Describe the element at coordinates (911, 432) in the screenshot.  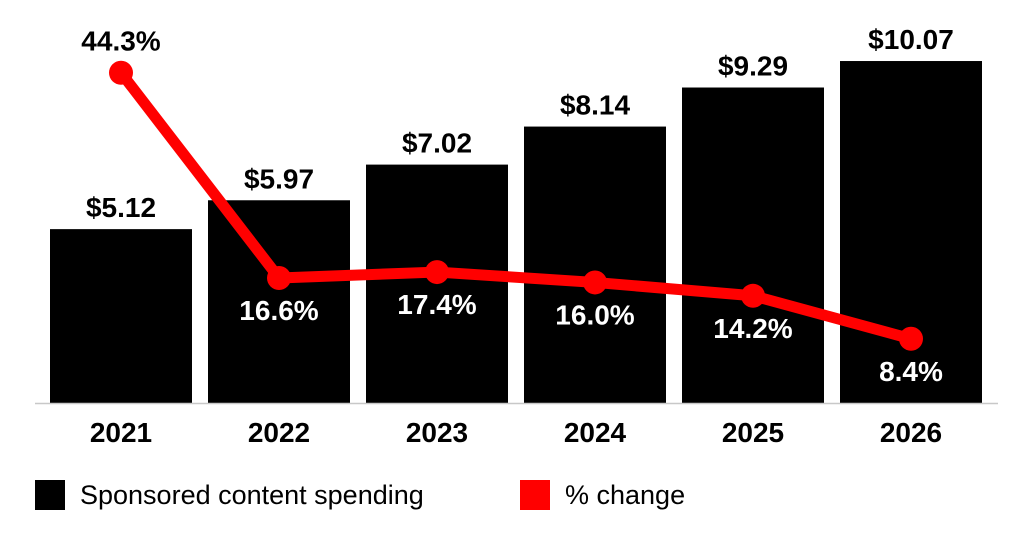
I see `x-tick-label: 2026` at that location.